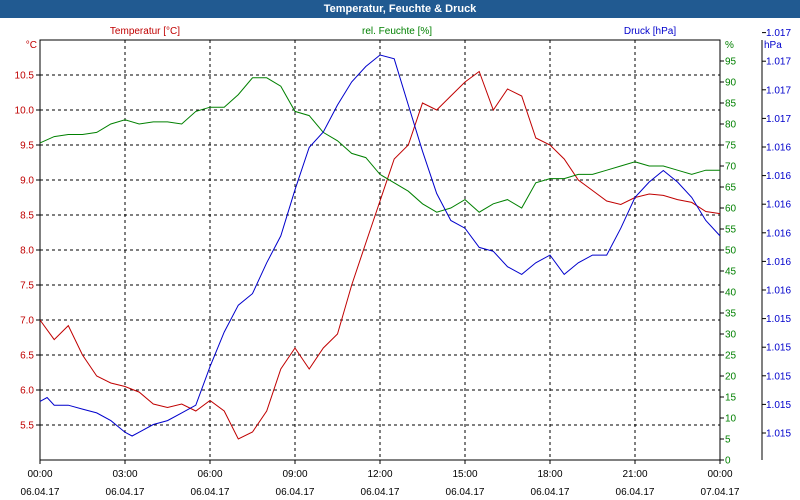 The width and height of the screenshot is (800, 500). I want to click on y-tick-label-temperature: 7.0, so click(27, 321).